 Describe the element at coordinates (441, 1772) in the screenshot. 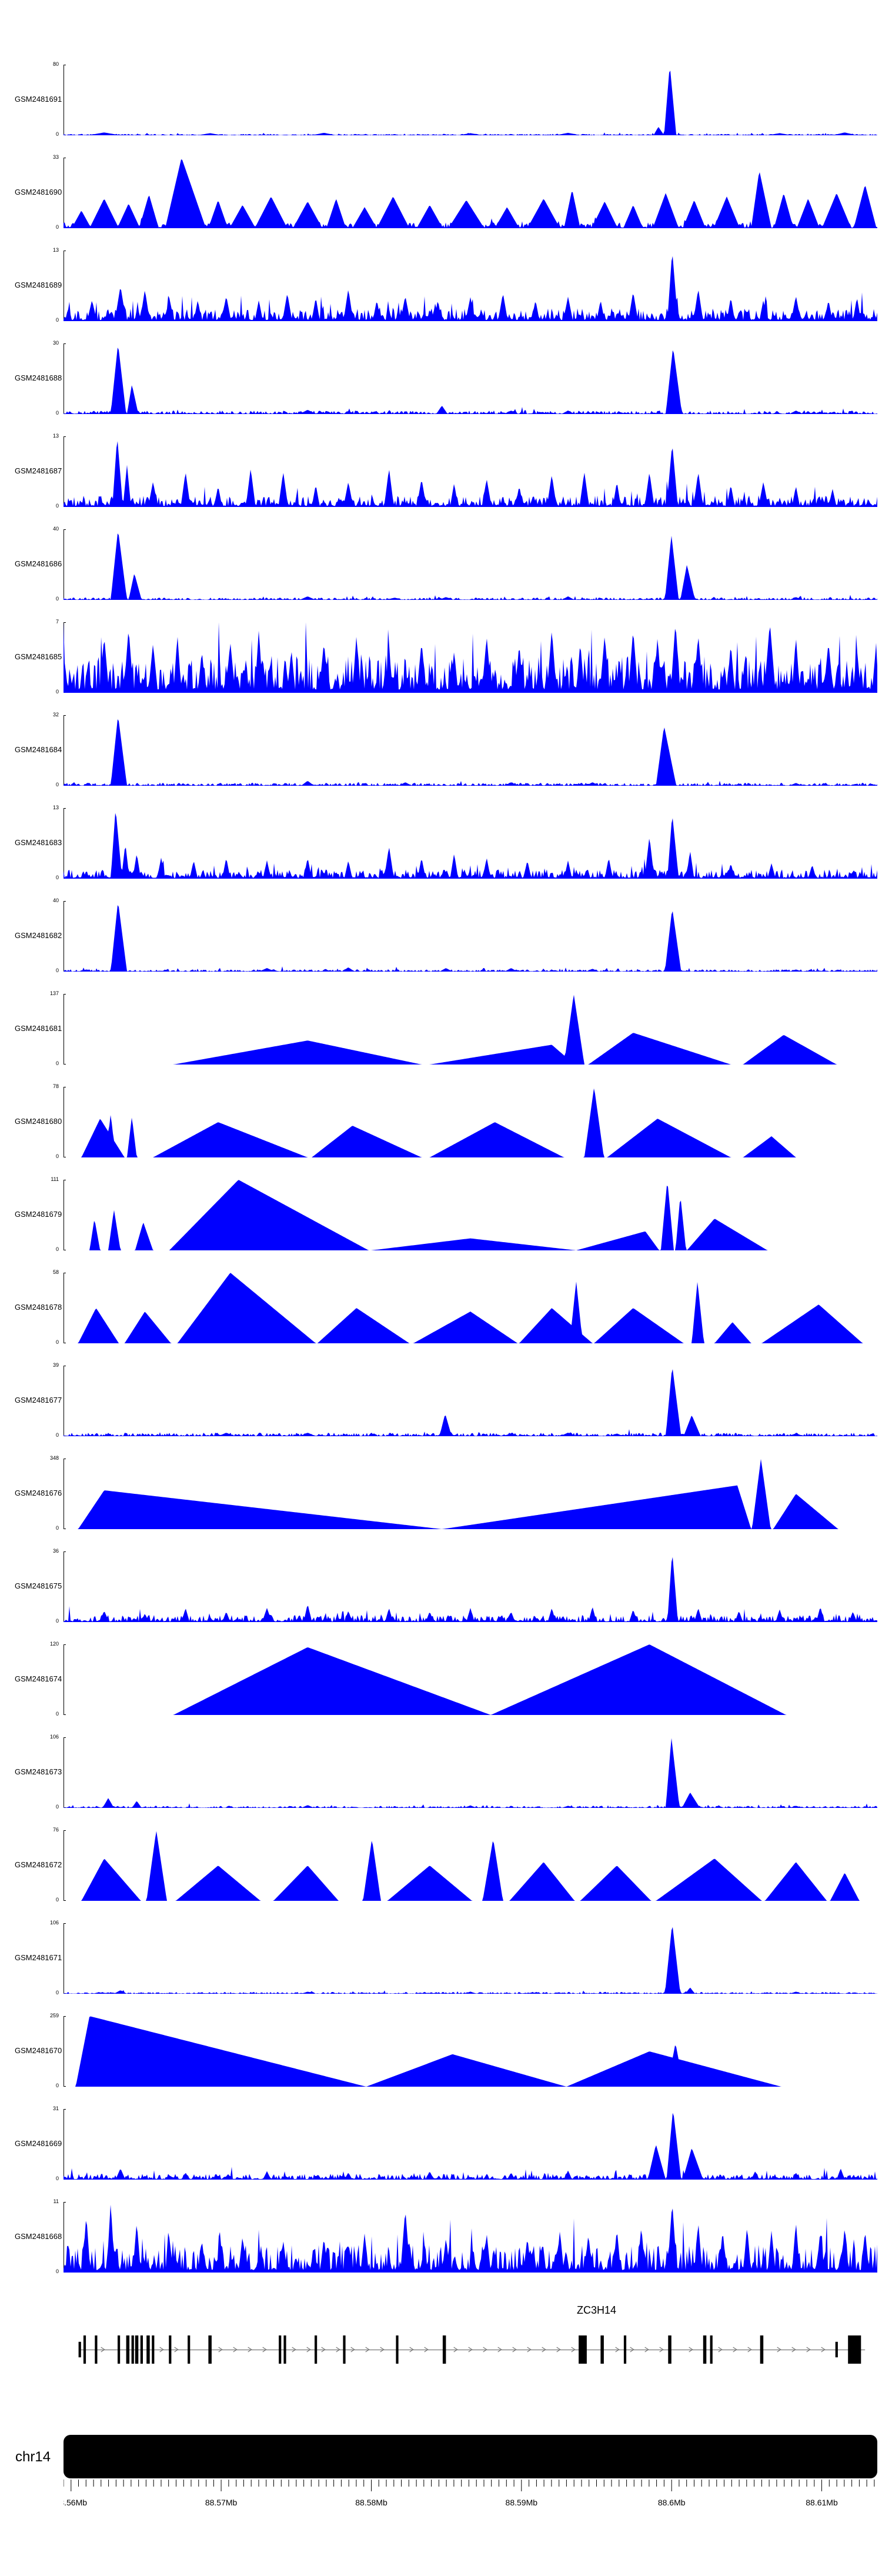

I see `track-row-gsm2481673: GSM2481673 106 0` at that location.